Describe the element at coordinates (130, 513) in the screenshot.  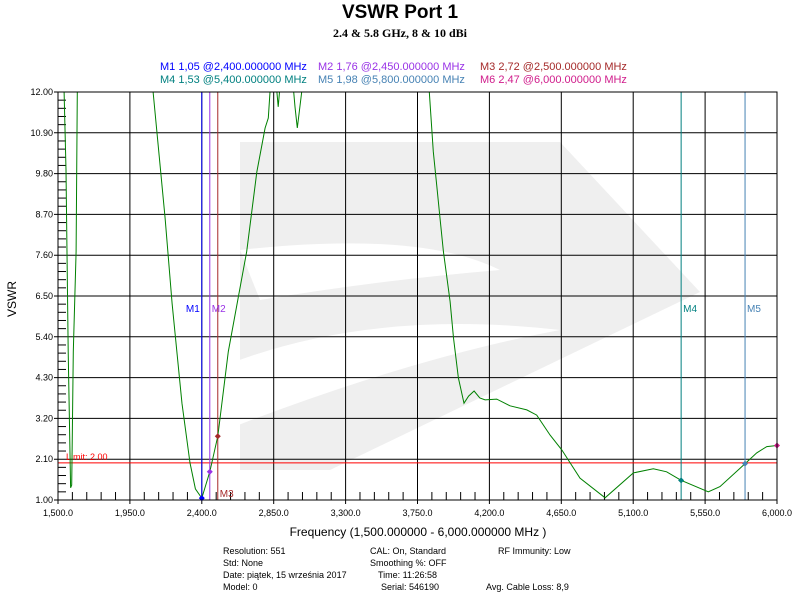
I see `x-tick-label: 1,950.0` at that location.